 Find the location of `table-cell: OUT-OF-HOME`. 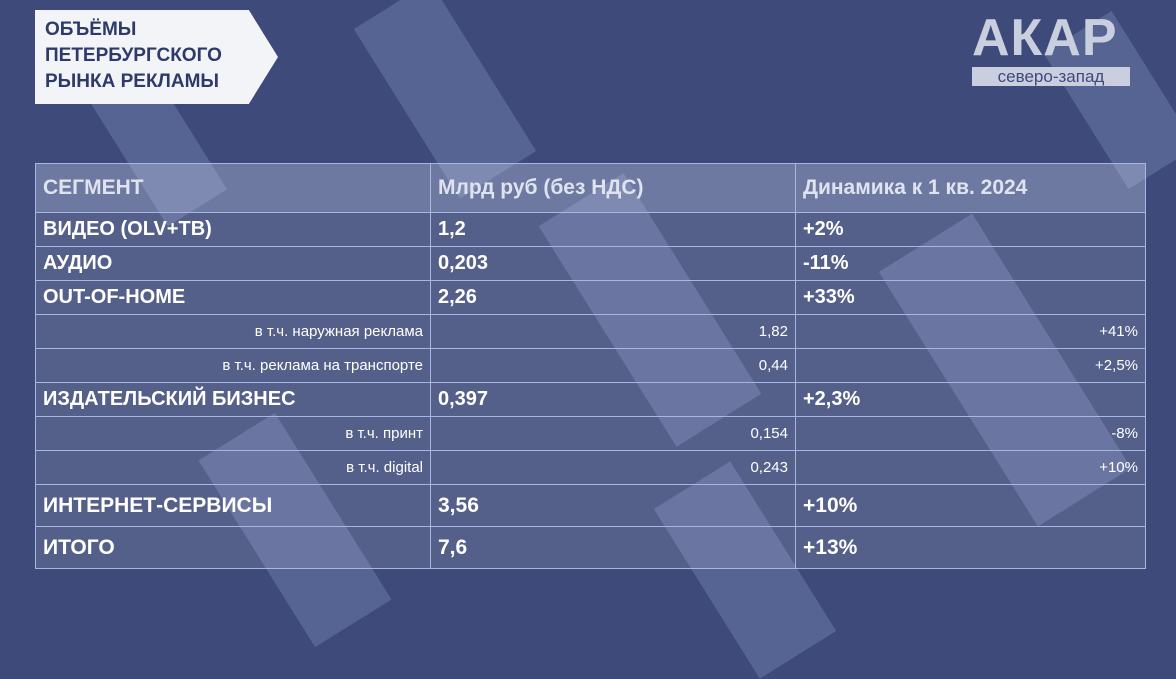

table-cell: OUT-OF-HOME is located at coordinates (233, 297).